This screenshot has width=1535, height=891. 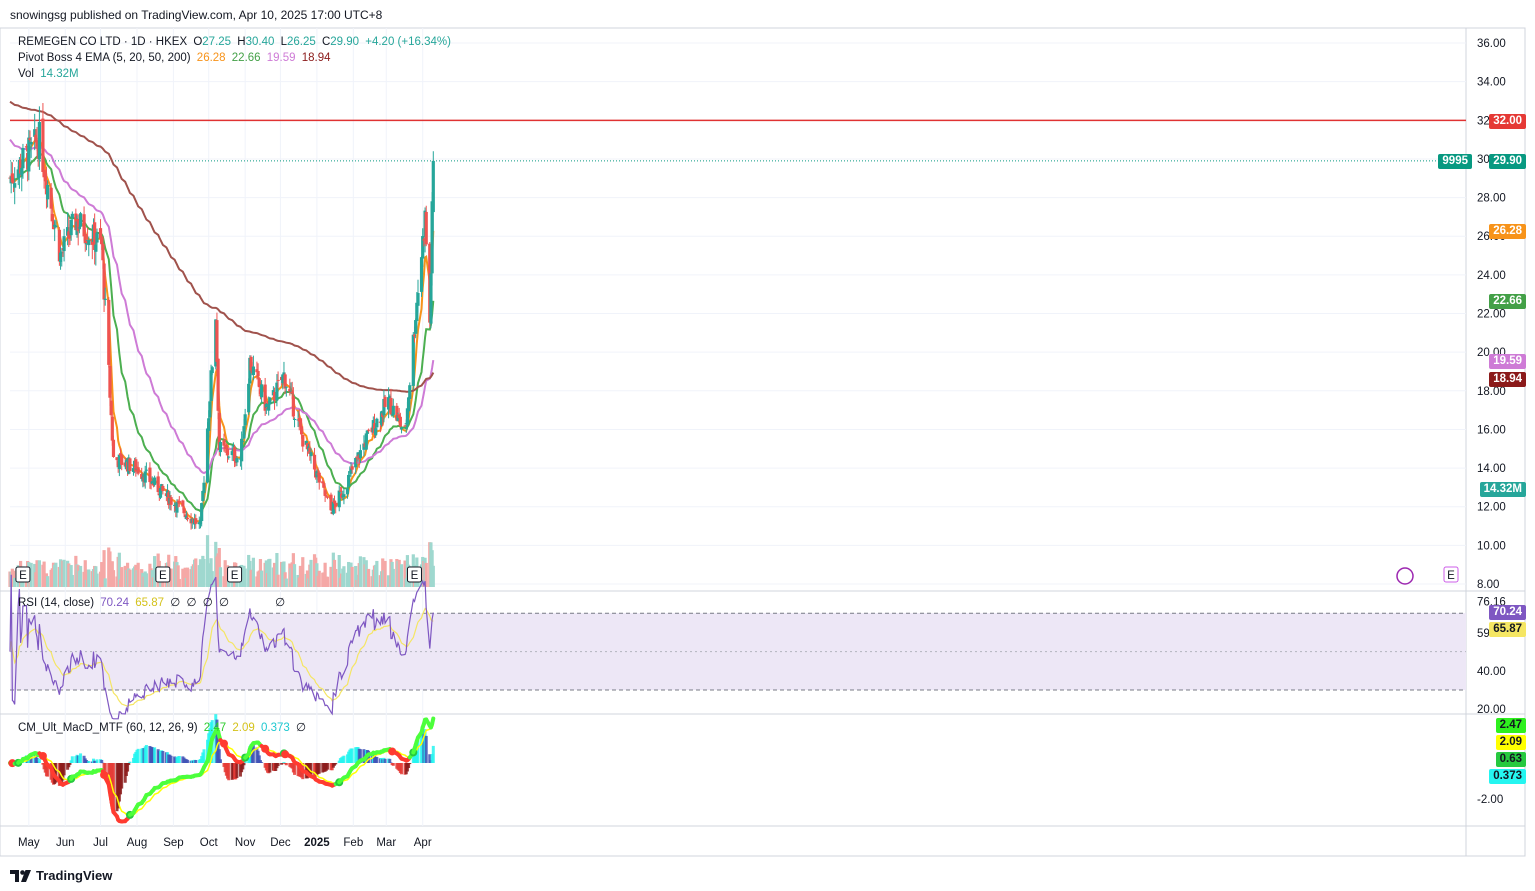 I want to click on time-tick-label: Sep, so click(x=173, y=843).